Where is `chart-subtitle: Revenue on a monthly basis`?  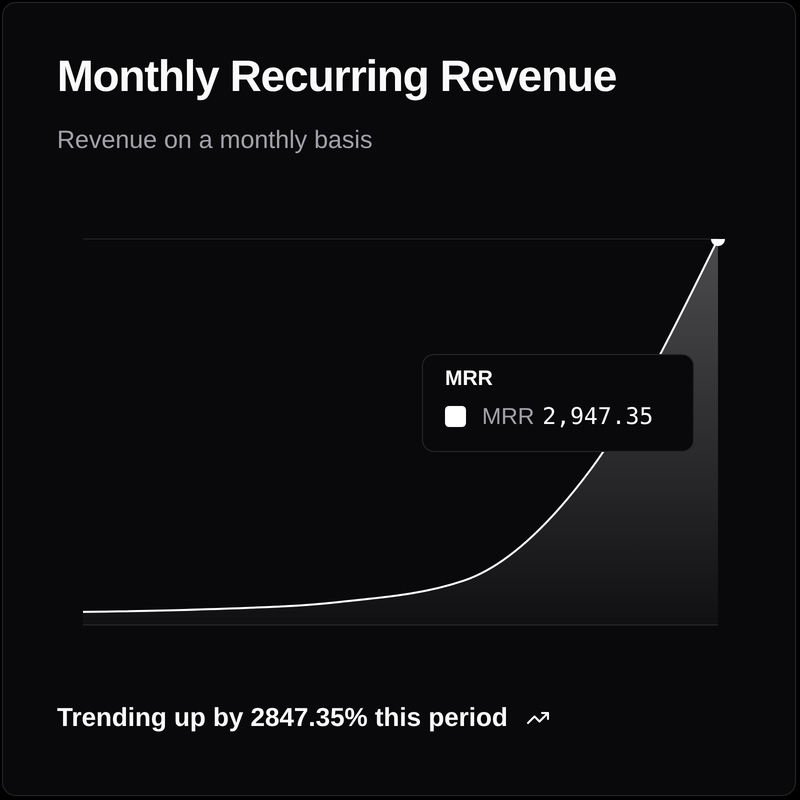
chart-subtitle: Revenue on a monthly basis is located at coordinates (214, 140).